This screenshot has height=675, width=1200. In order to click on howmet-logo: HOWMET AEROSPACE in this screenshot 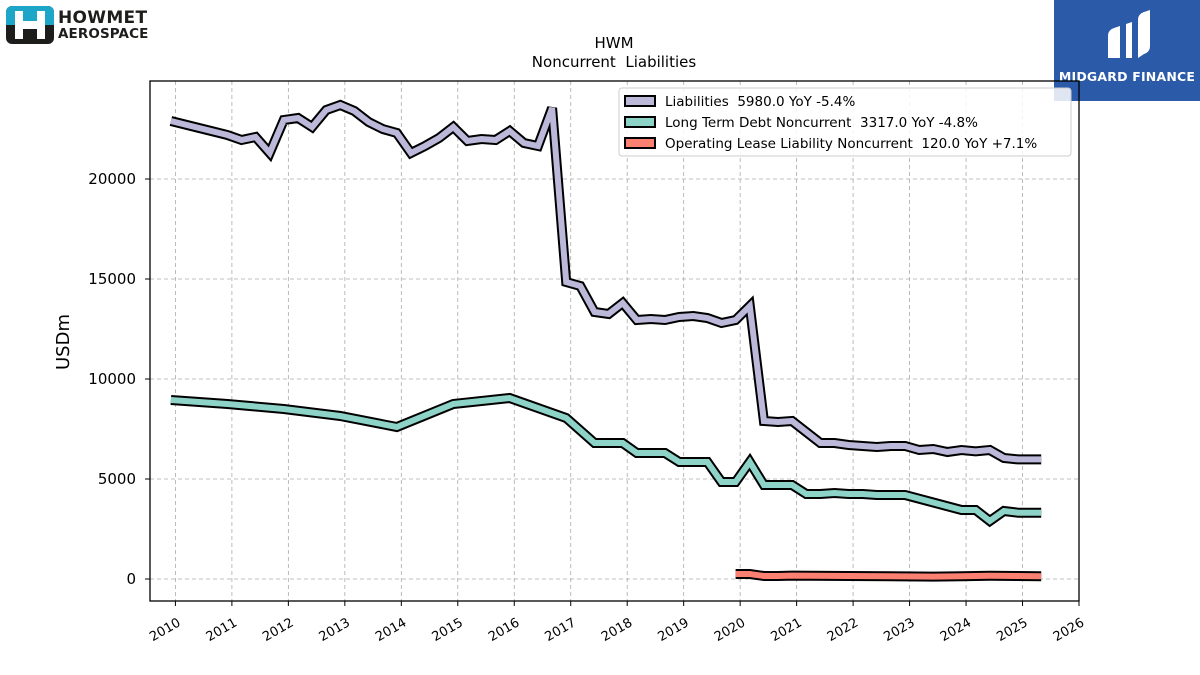, I will do `click(91, 26)`.